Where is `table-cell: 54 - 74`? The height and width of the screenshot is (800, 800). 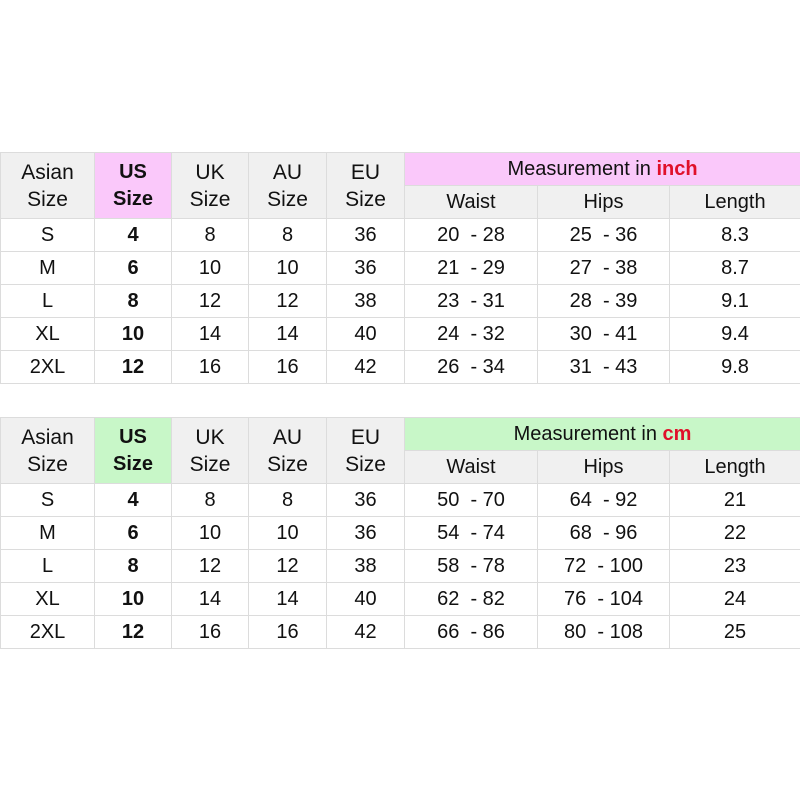 table-cell: 54 - 74 is located at coordinates (471, 533).